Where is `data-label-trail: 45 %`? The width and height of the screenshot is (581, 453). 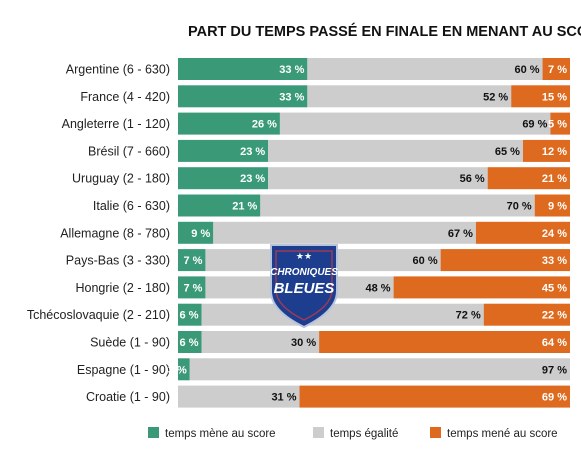 data-label-trail: 45 % is located at coordinates (554, 288).